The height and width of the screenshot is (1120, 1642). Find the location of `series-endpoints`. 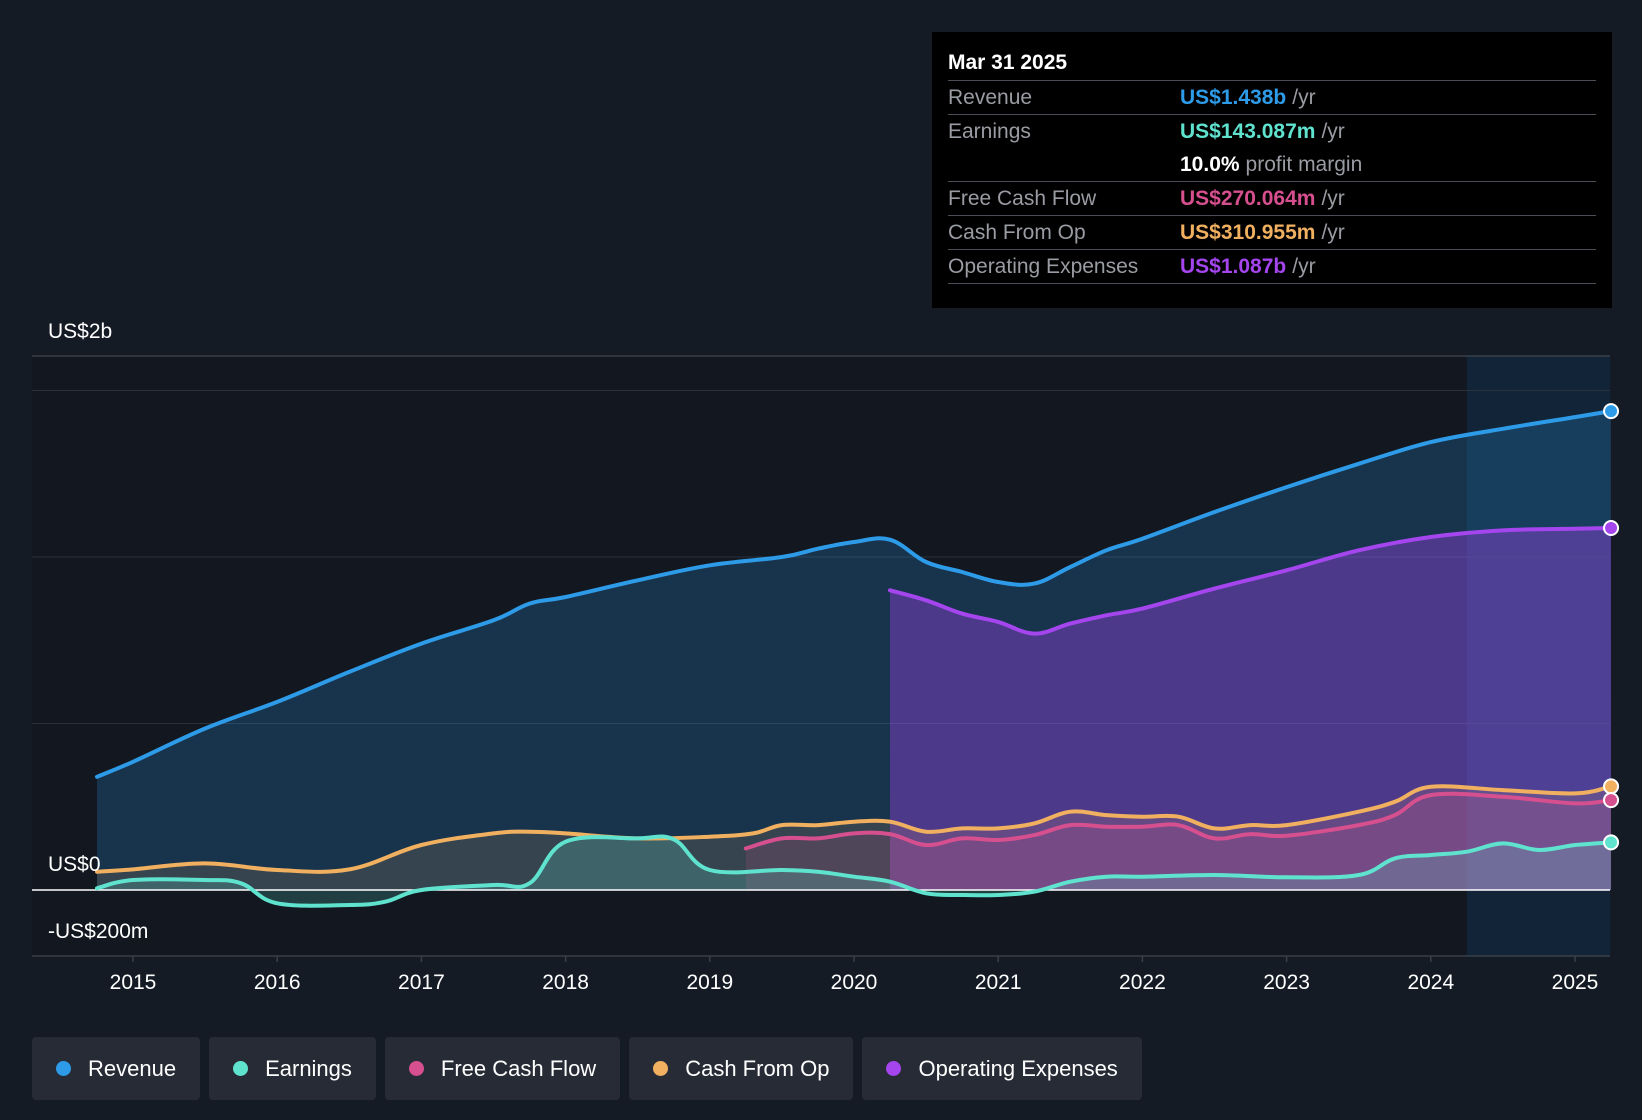

series-endpoints is located at coordinates (1611, 627).